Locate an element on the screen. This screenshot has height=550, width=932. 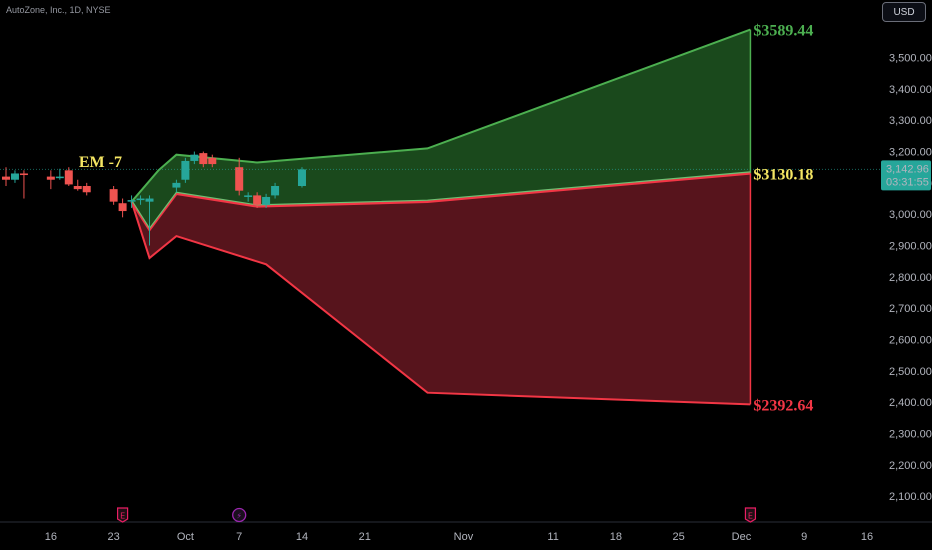
split-event-marker: ⚡ is located at coordinates (239, 515).